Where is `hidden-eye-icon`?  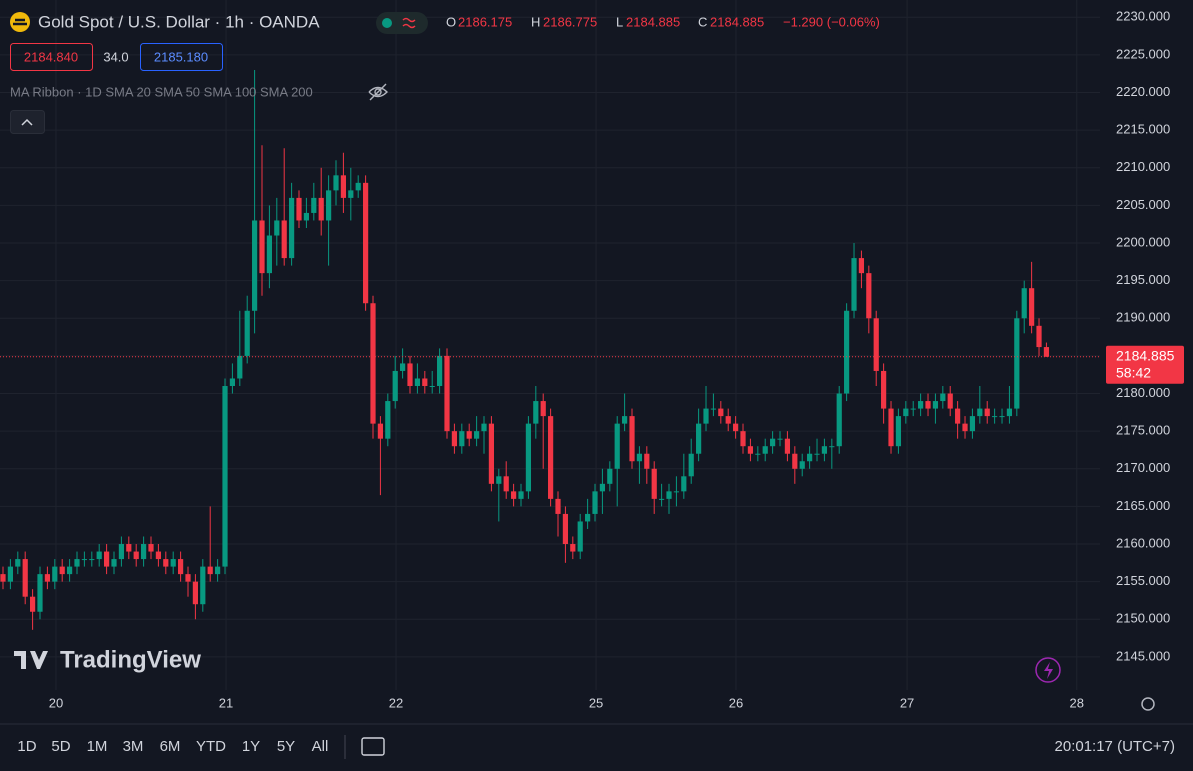 hidden-eye-icon is located at coordinates (378, 92).